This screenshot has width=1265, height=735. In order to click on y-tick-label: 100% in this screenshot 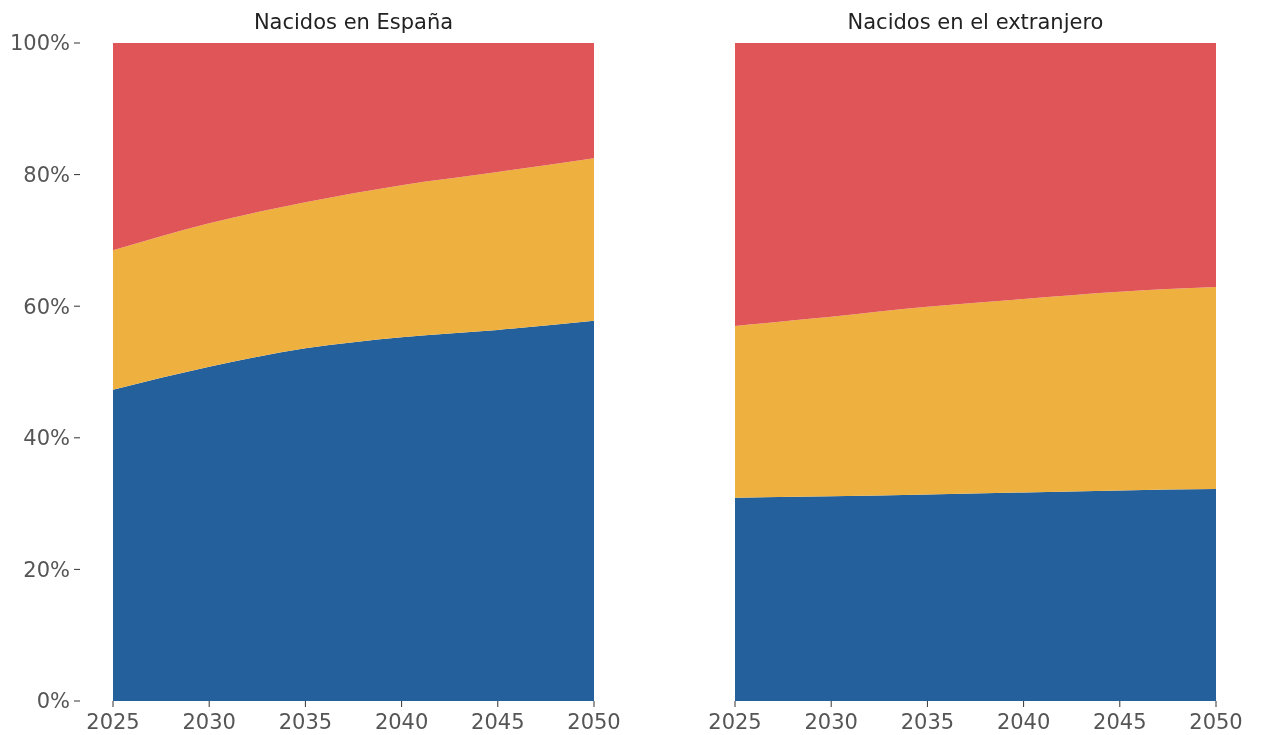, I will do `click(39, 43)`.